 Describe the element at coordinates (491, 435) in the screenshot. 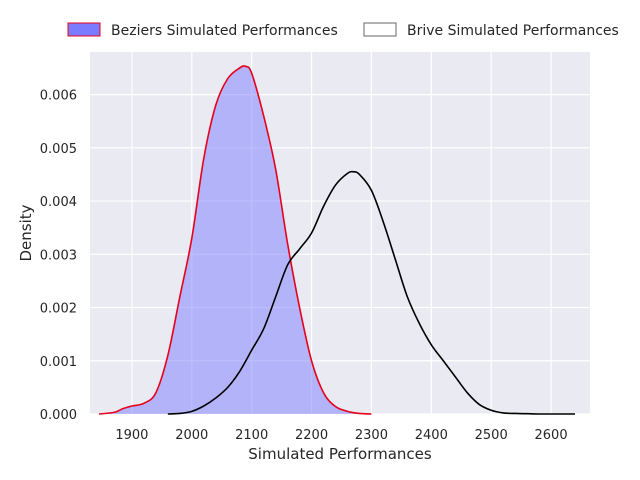

I see `x-tick-label: 2500` at that location.